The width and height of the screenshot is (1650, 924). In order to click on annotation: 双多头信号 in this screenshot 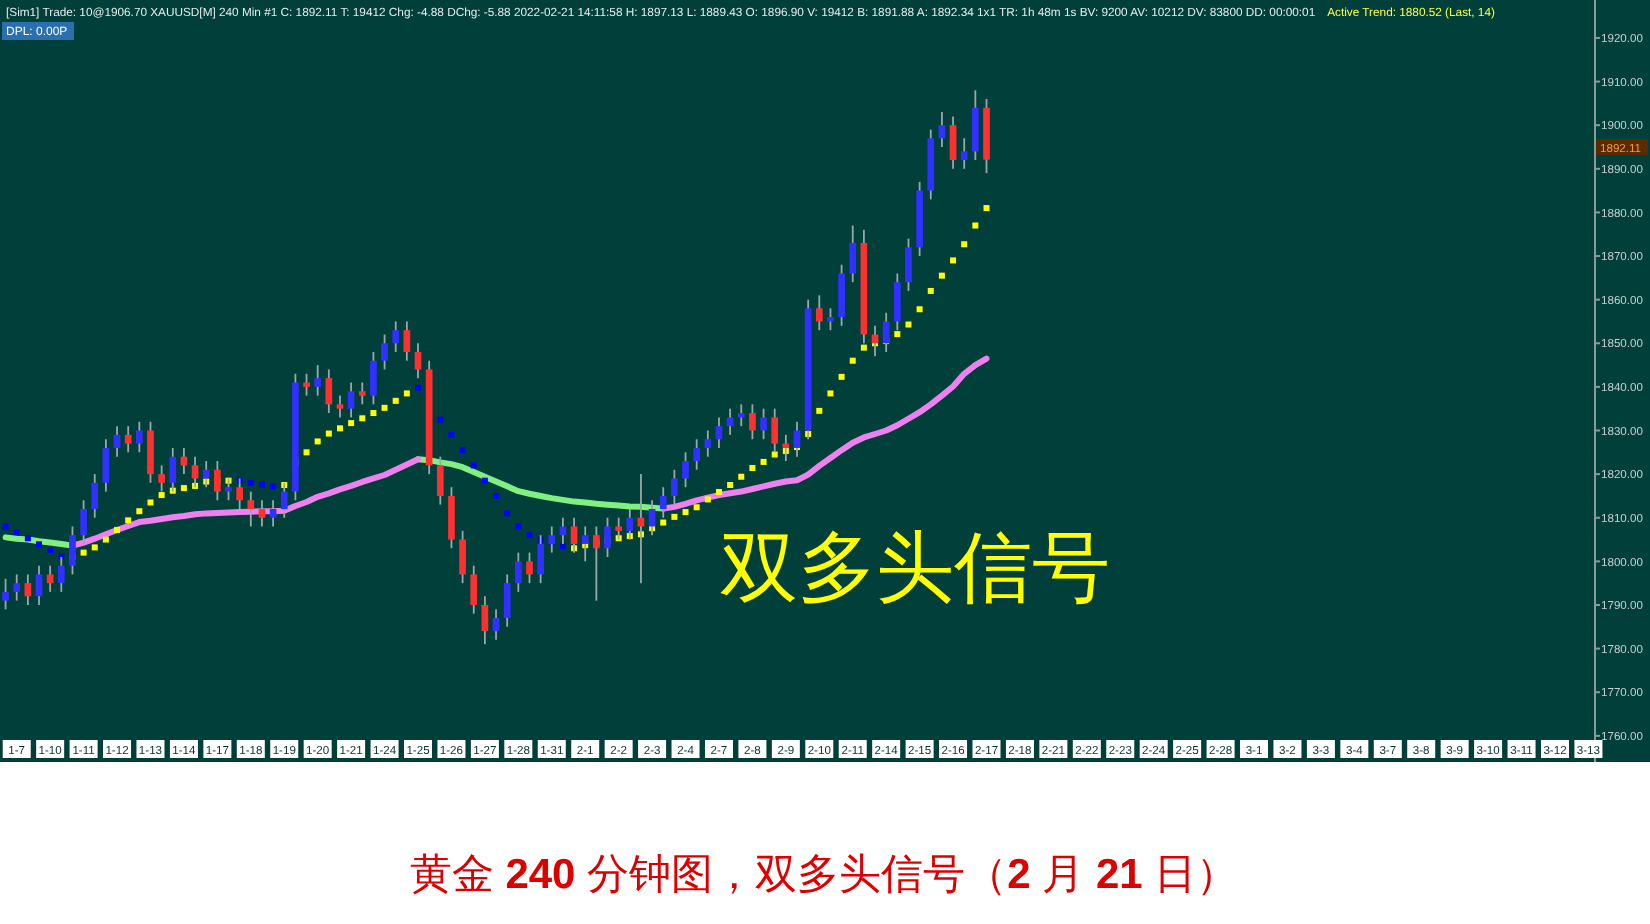, I will do `click(915, 569)`.